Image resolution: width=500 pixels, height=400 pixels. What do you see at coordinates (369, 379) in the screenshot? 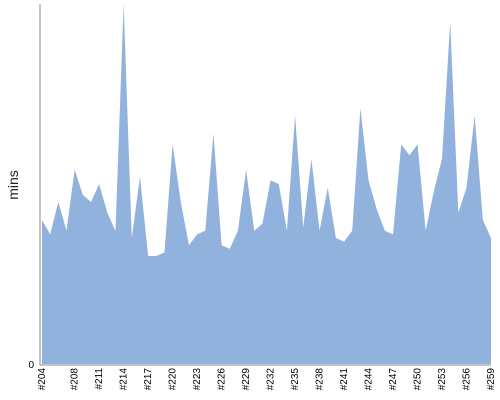
I see `x-tick-label: #244` at bounding box center [369, 379].